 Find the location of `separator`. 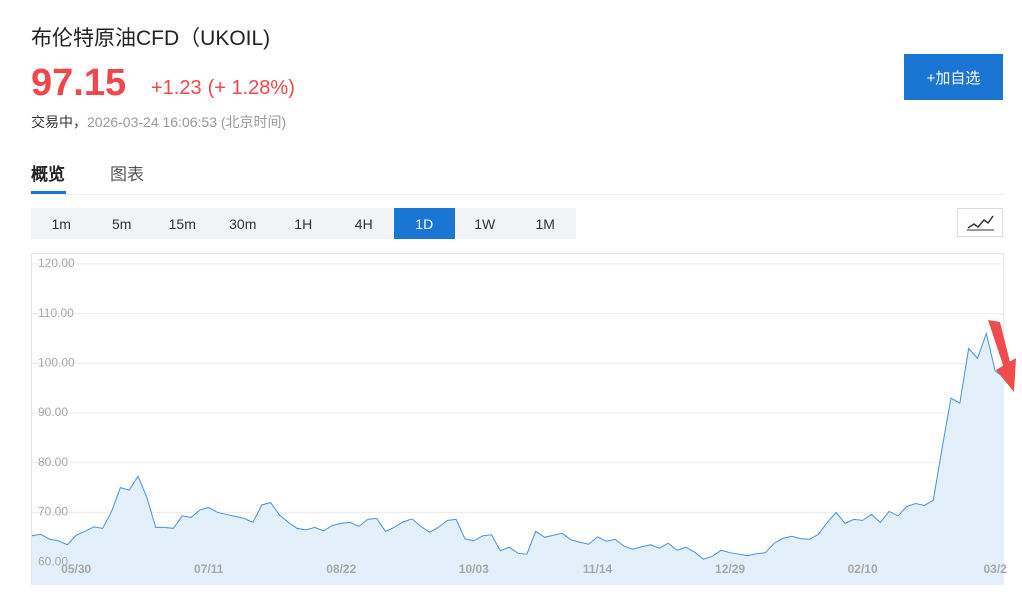

separator is located at coordinates (517, 194).